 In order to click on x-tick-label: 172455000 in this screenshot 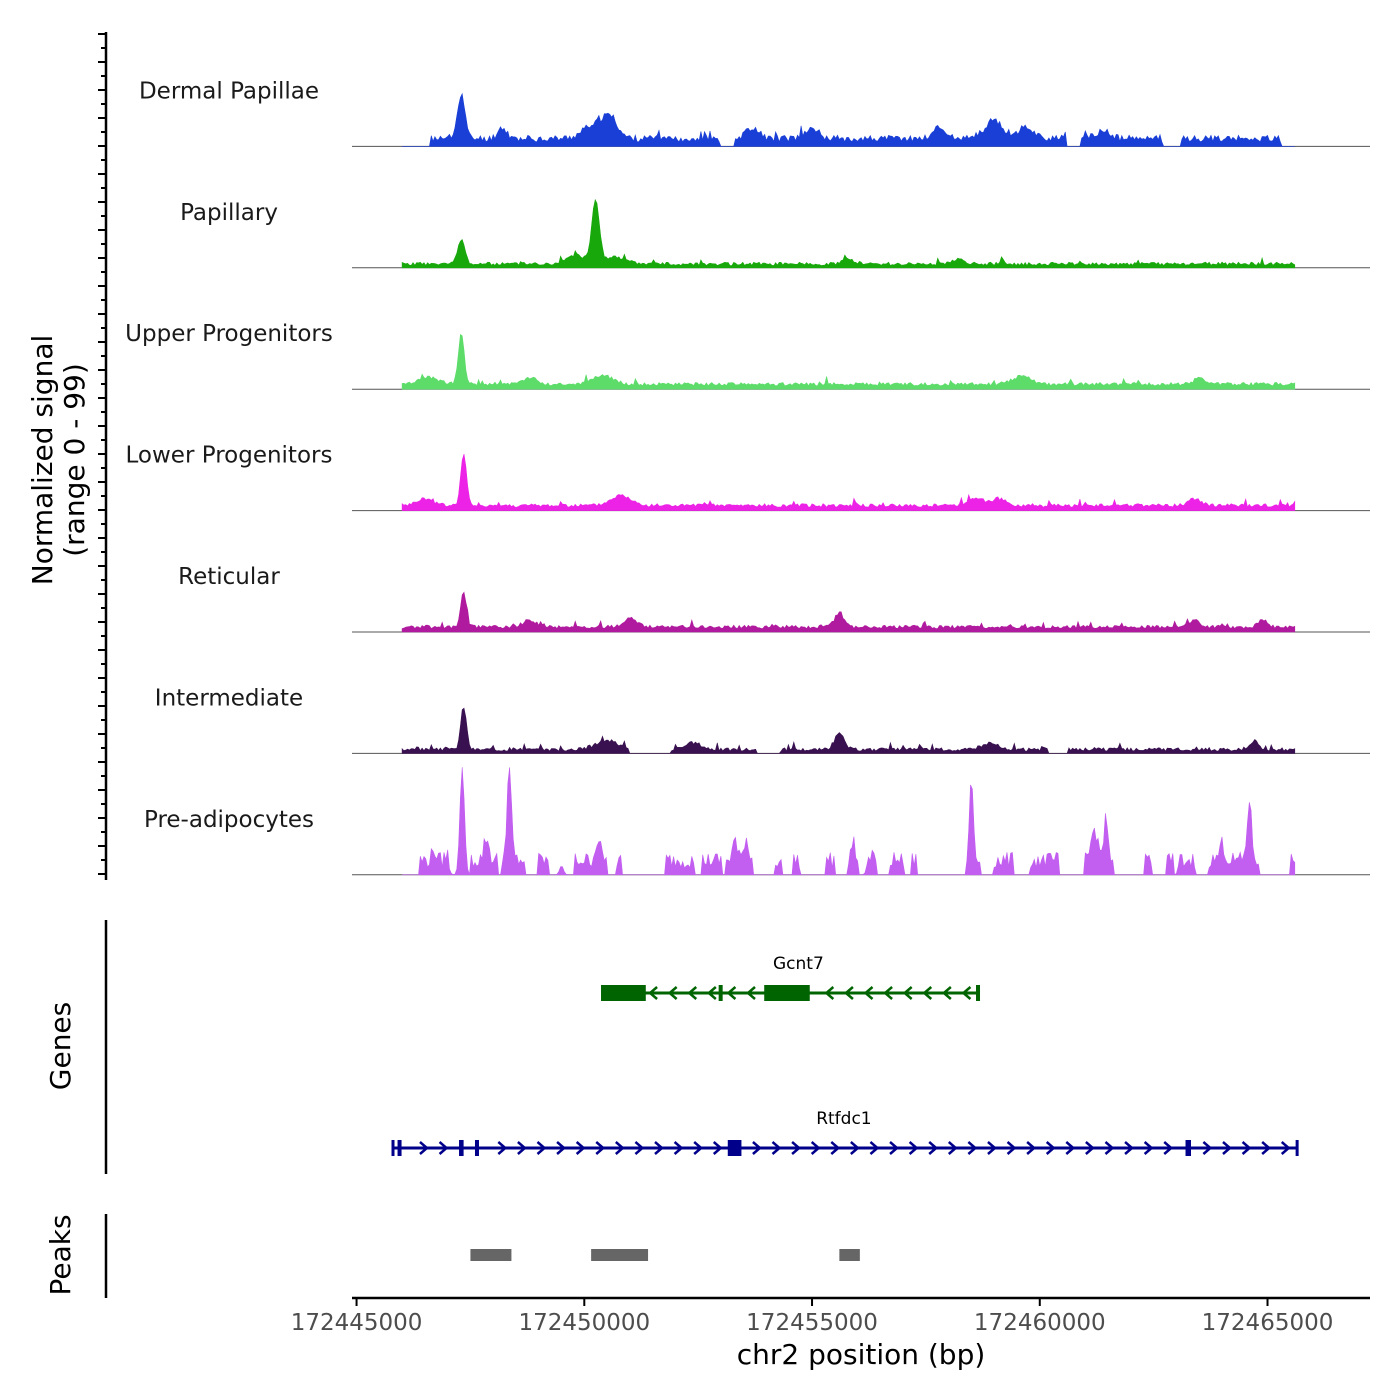, I will do `click(812, 1323)`.